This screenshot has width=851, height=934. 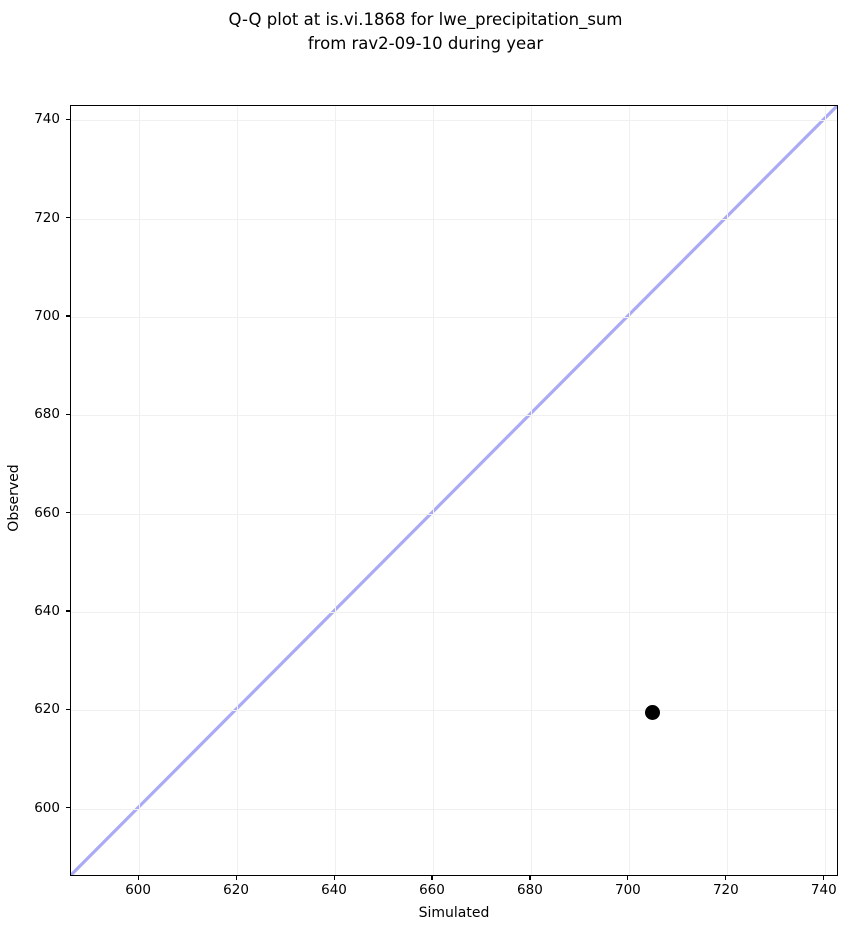 What do you see at coordinates (47, 315) in the screenshot?
I see `y-axis-tick-label: 700` at bounding box center [47, 315].